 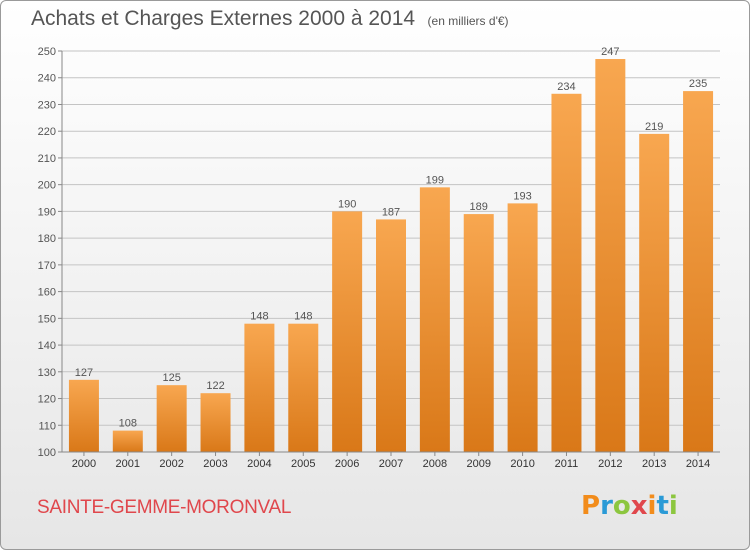 I want to click on y-tick-label: 150, so click(x=47, y=319).